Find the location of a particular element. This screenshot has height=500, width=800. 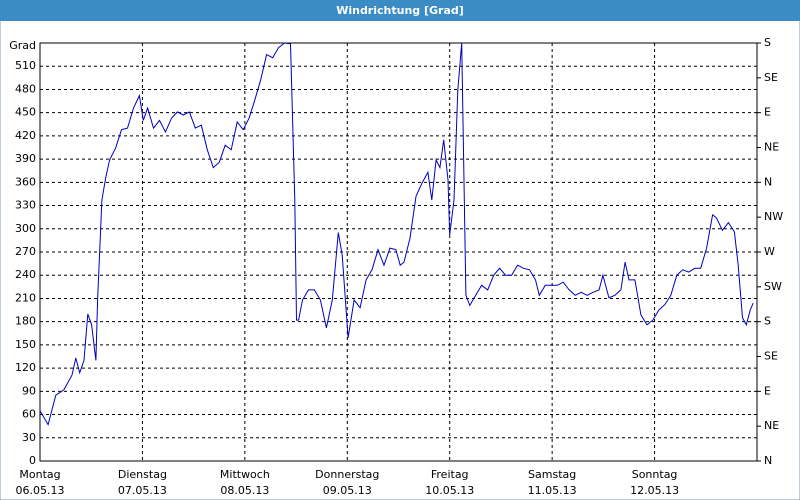

x-tick-label: Montag is located at coordinates (39, 474).